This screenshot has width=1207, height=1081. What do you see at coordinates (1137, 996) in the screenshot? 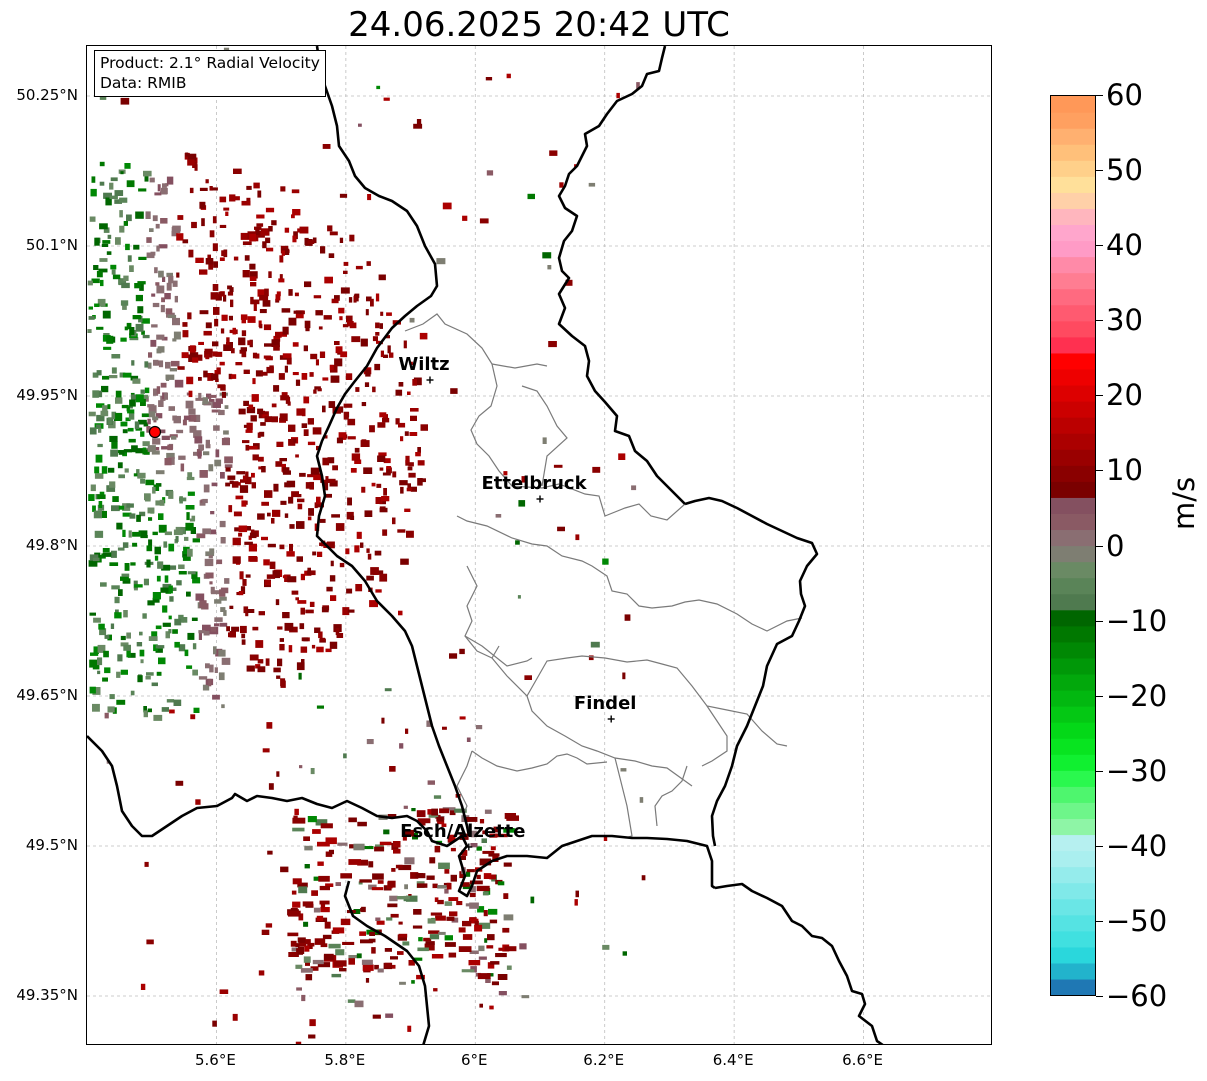
I see `colorbar-tick-label: −60` at bounding box center [1137, 996].